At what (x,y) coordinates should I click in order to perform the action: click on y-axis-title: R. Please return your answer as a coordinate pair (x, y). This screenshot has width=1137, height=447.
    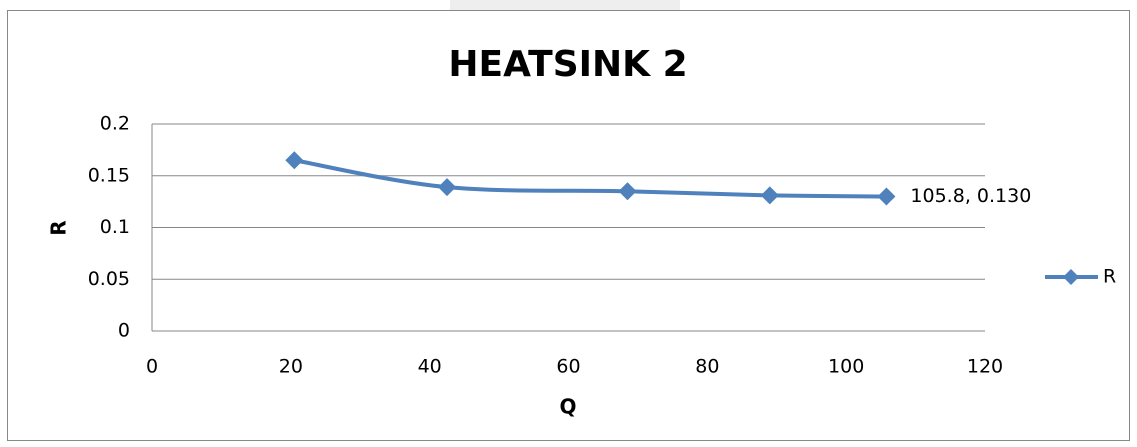
    Looking at the image, I should click on (59, 227).